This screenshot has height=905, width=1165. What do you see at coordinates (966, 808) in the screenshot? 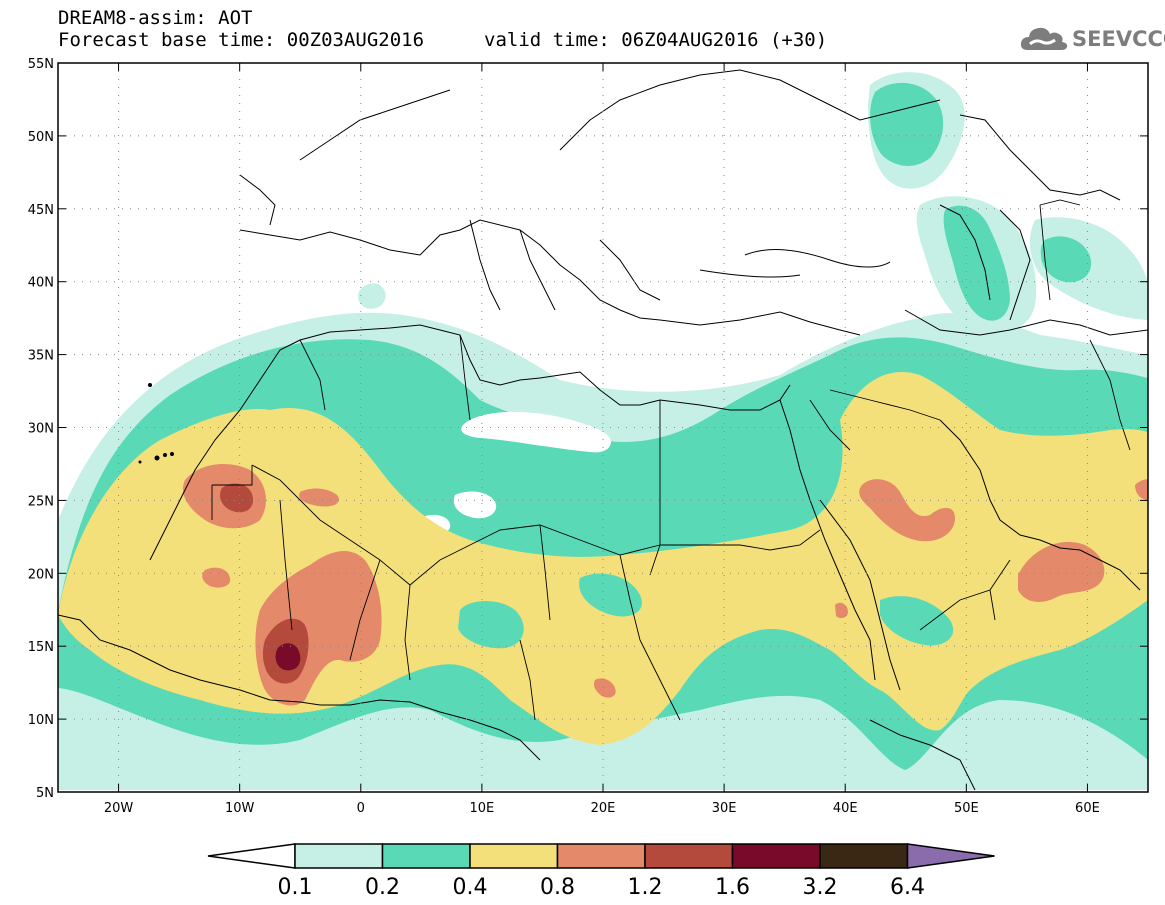
I see `lon-tick-label: 50E` at bounding box center [966, 808].